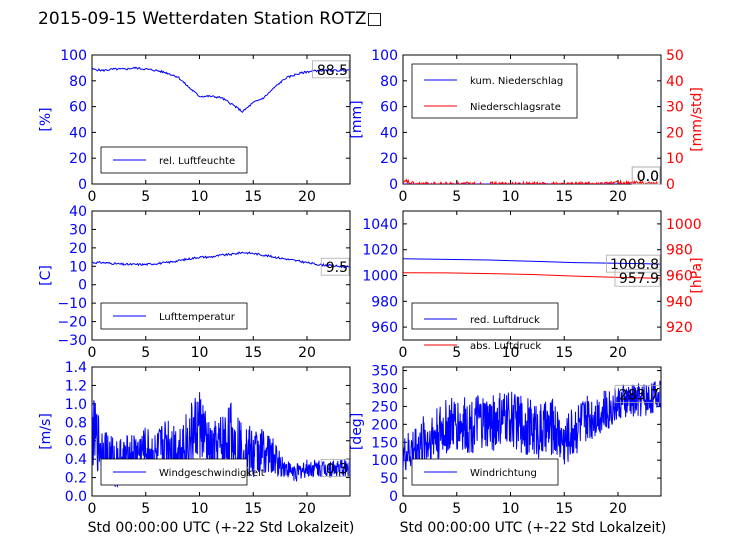  I want to click on precipitation-legend-label-1: kum. Niederschlag, so click(516, 81).